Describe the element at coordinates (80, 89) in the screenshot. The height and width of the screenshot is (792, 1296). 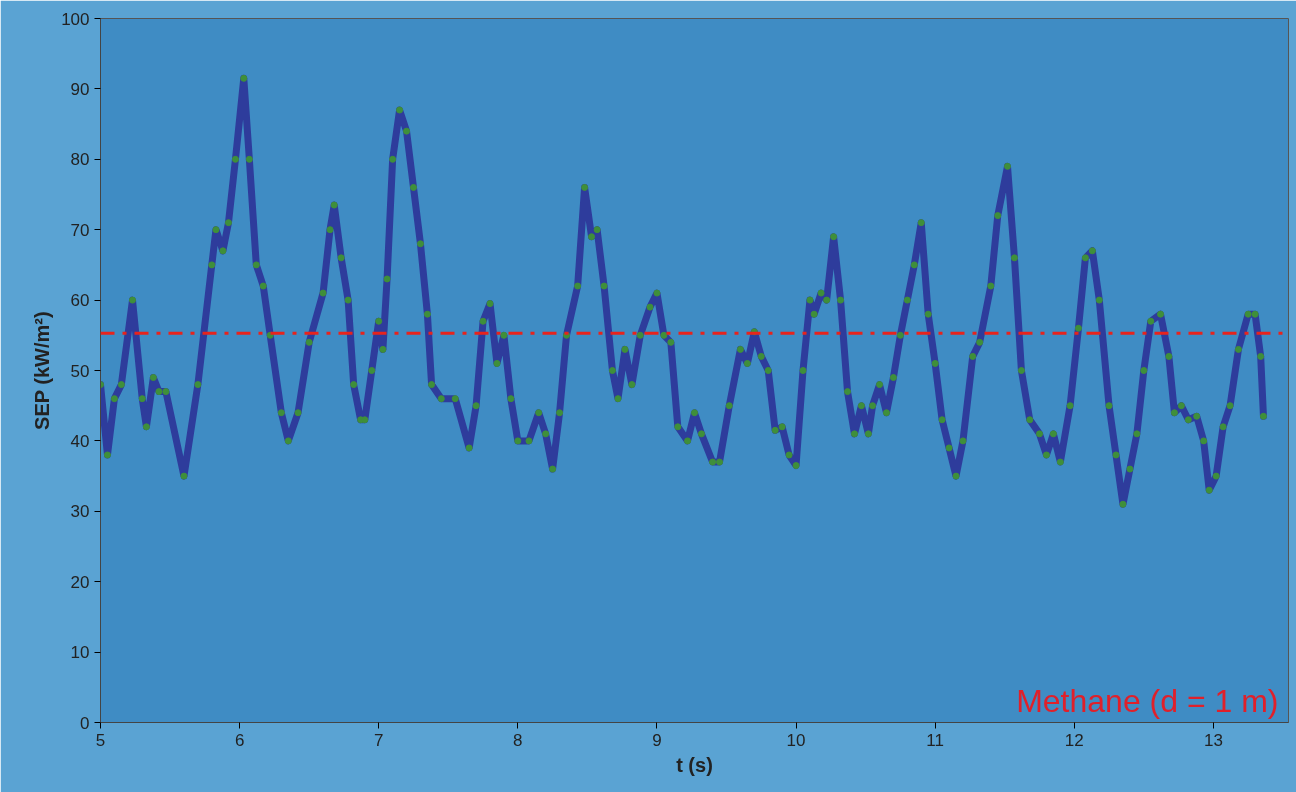
I see `y-tick-label: 90` at that location.